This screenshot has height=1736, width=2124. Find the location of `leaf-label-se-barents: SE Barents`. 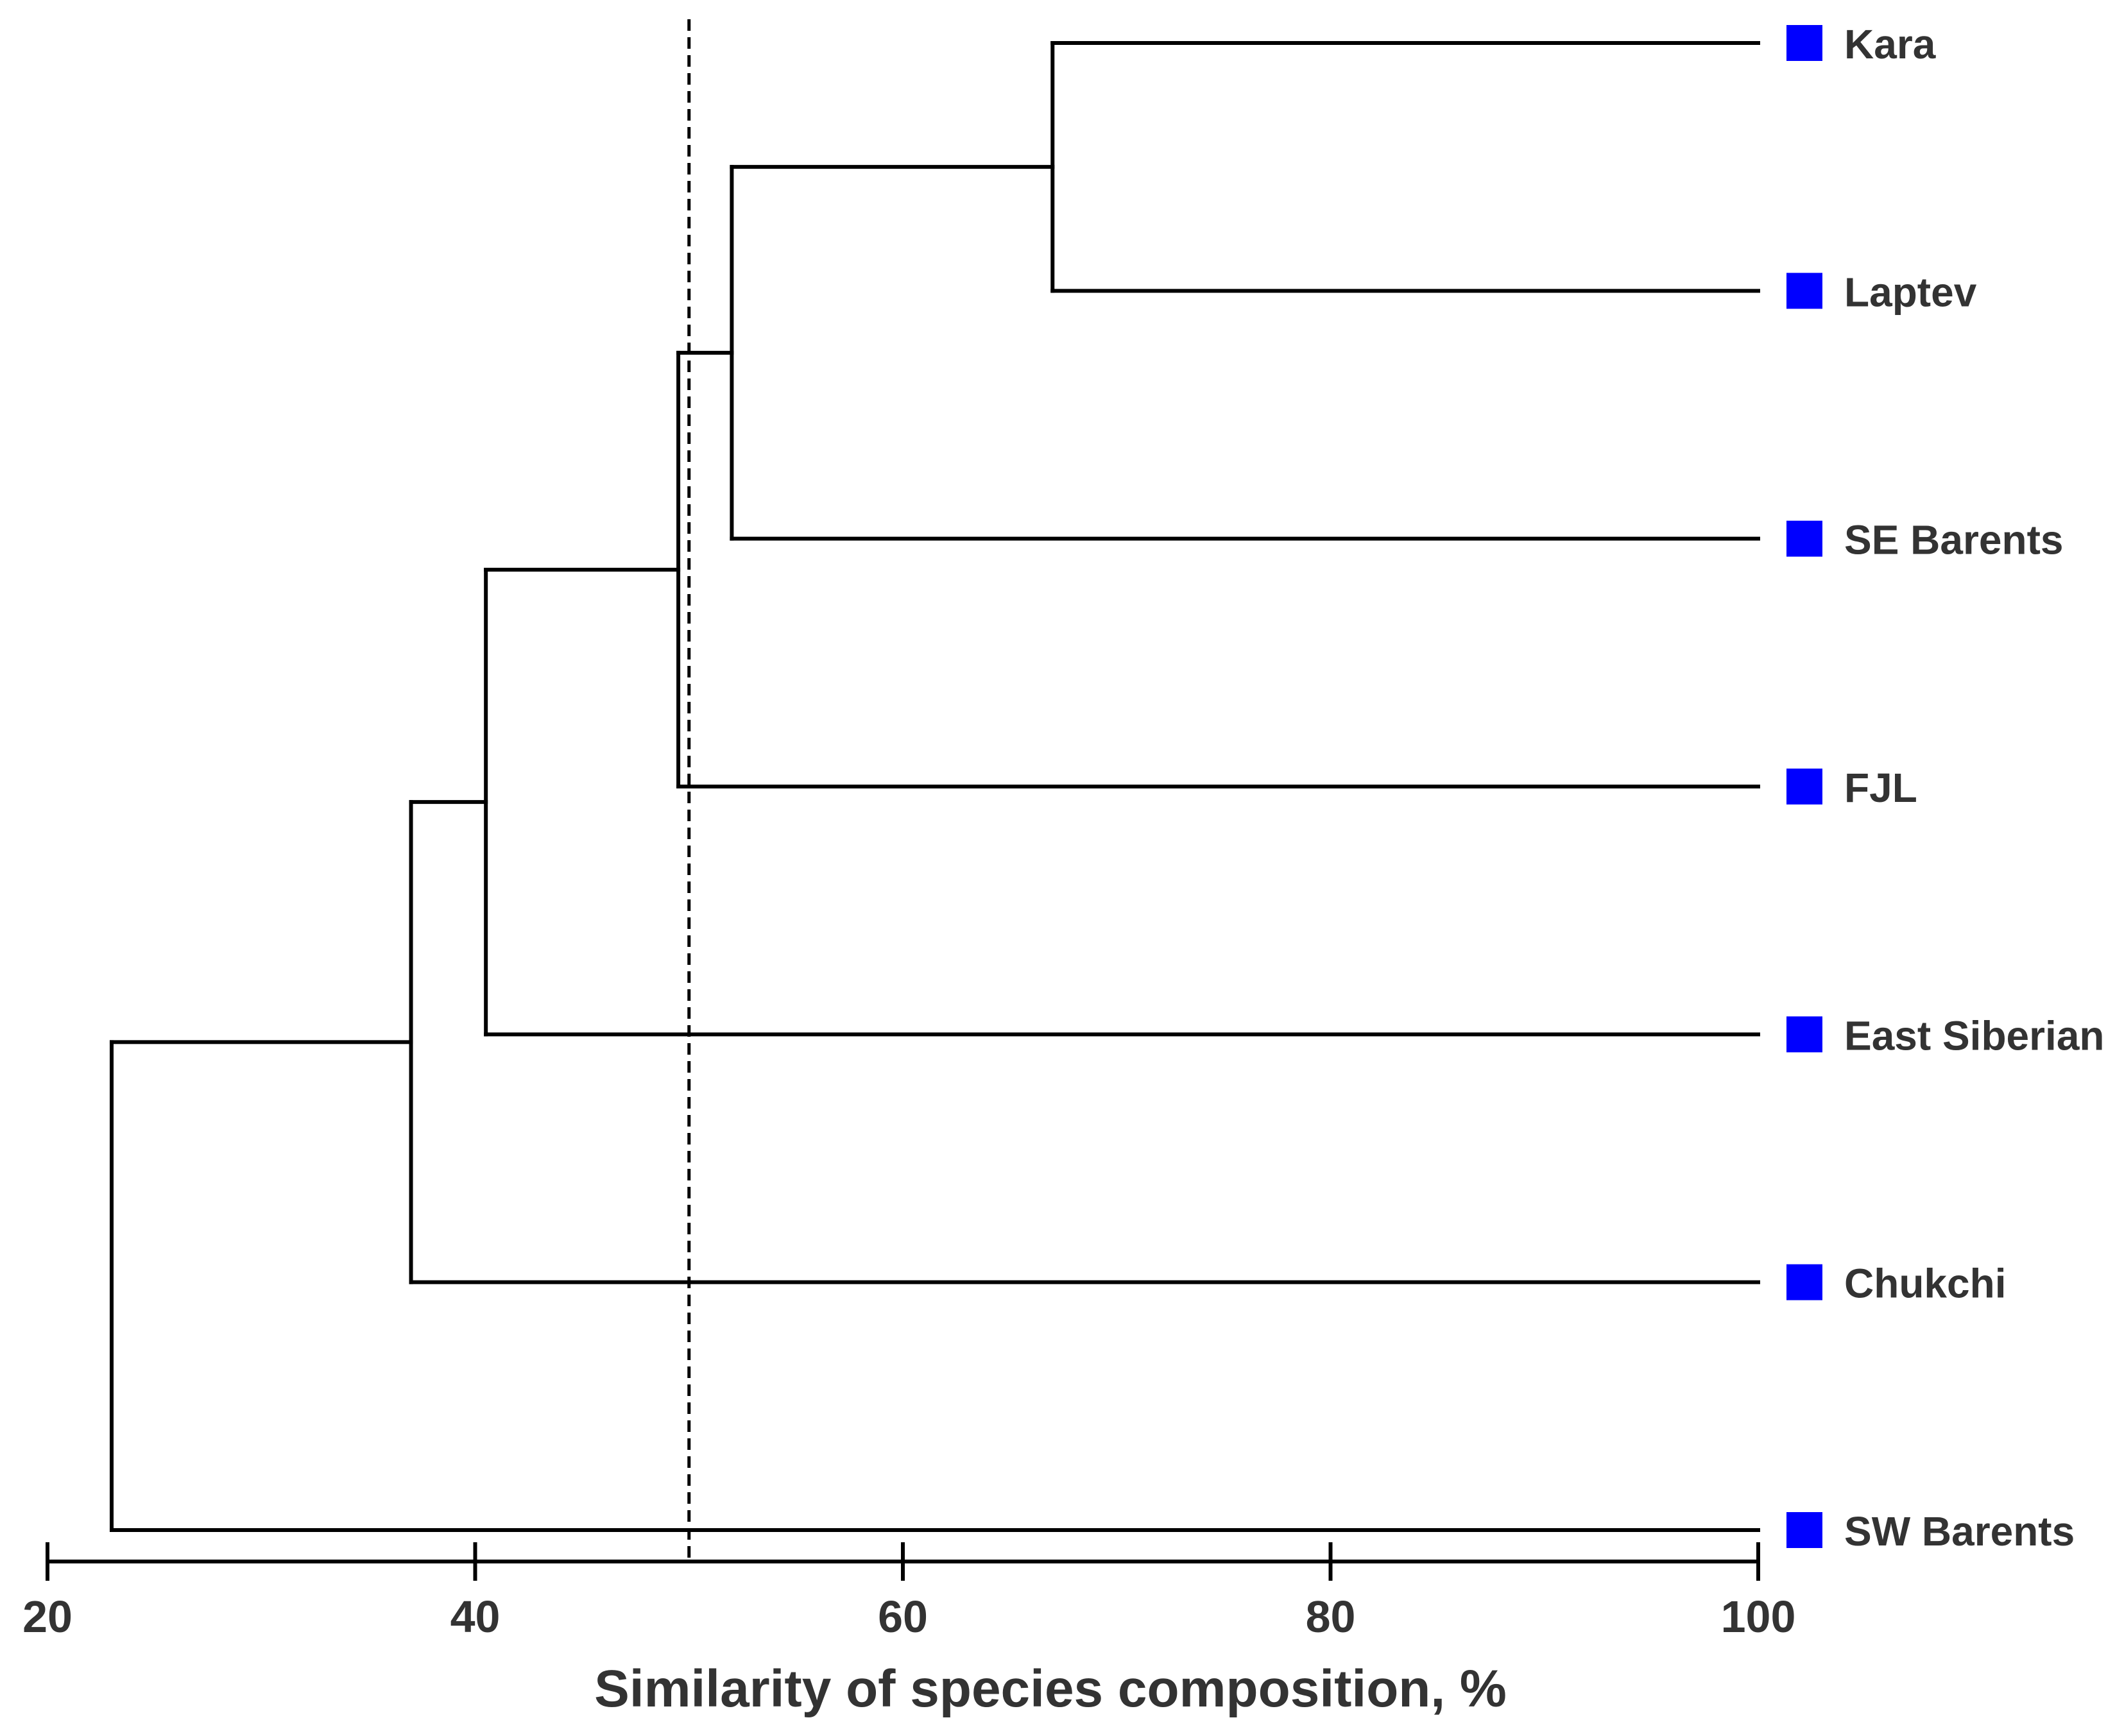

leaf-label-se-barents: SE Barents is located at coordinates (1953, 540).